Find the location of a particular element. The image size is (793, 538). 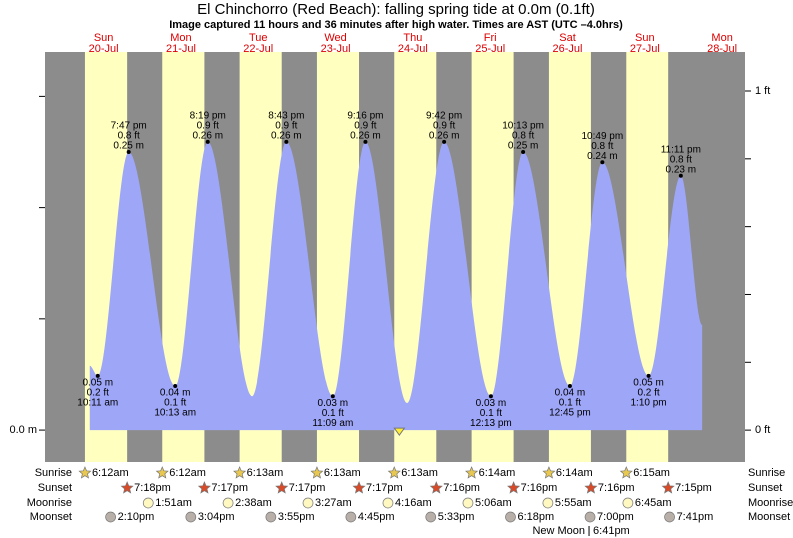

row-time: 3:27am is located at coordinates (333, 503).